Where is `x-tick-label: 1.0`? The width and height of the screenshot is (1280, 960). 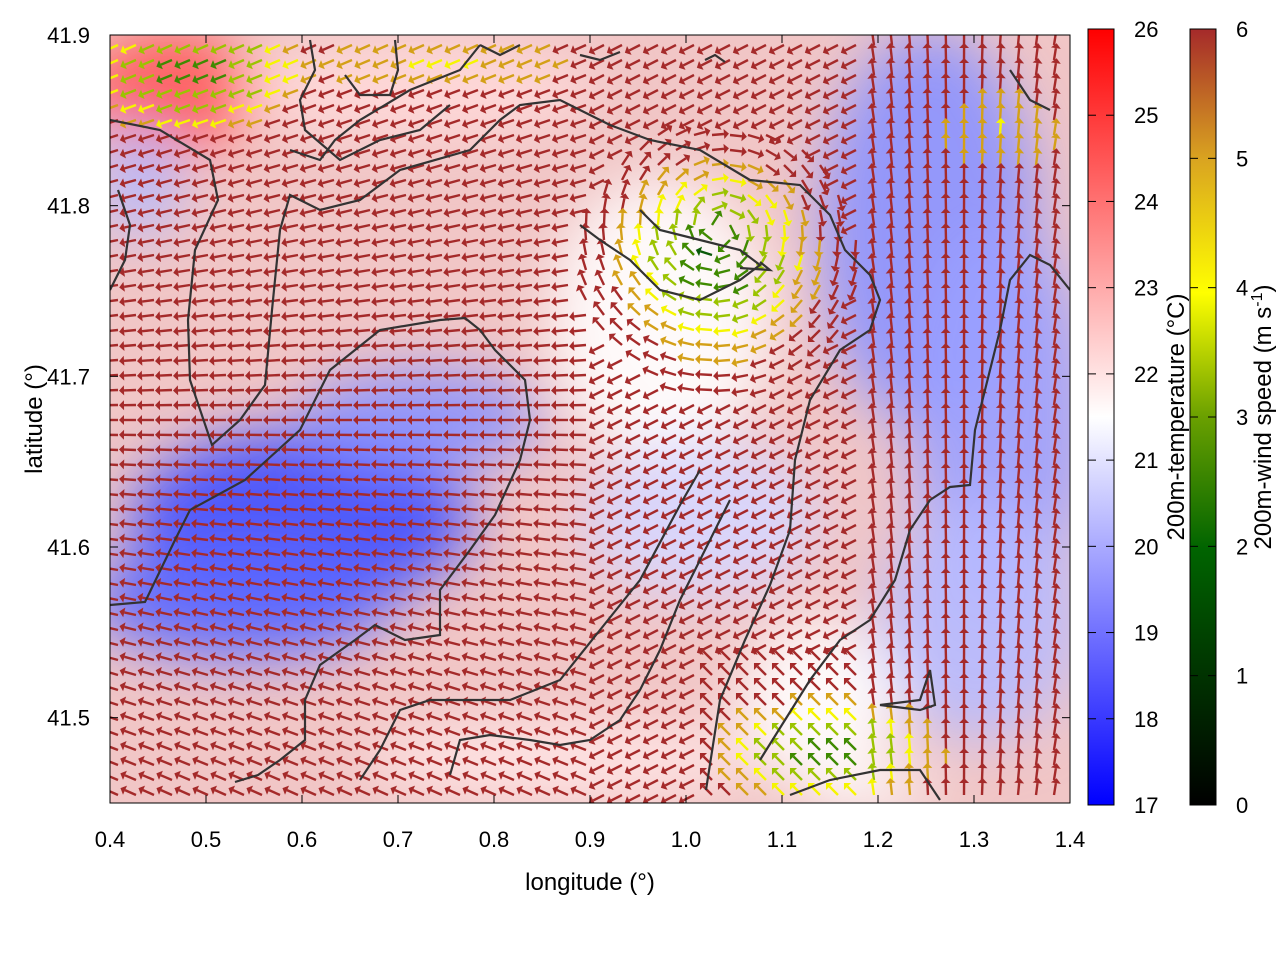
x-tick-label: 1.0 is located at coordinates (686, 839).